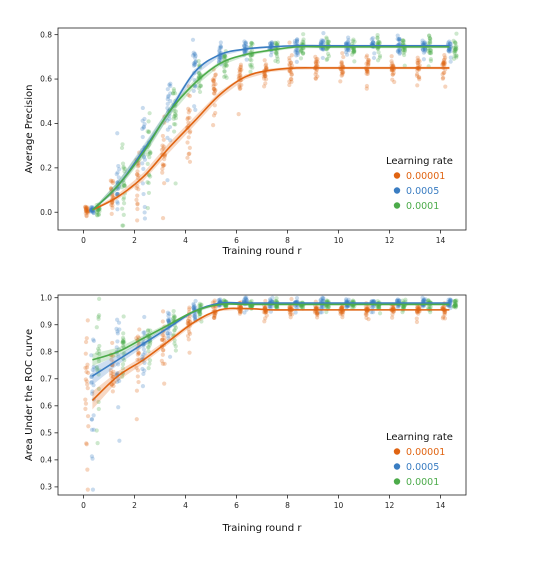 This screenshot has height=567, width=540. Describe the element at coordinates (46, 79) in the screenshot. I see `y-tick-label: 0.6` at that location.